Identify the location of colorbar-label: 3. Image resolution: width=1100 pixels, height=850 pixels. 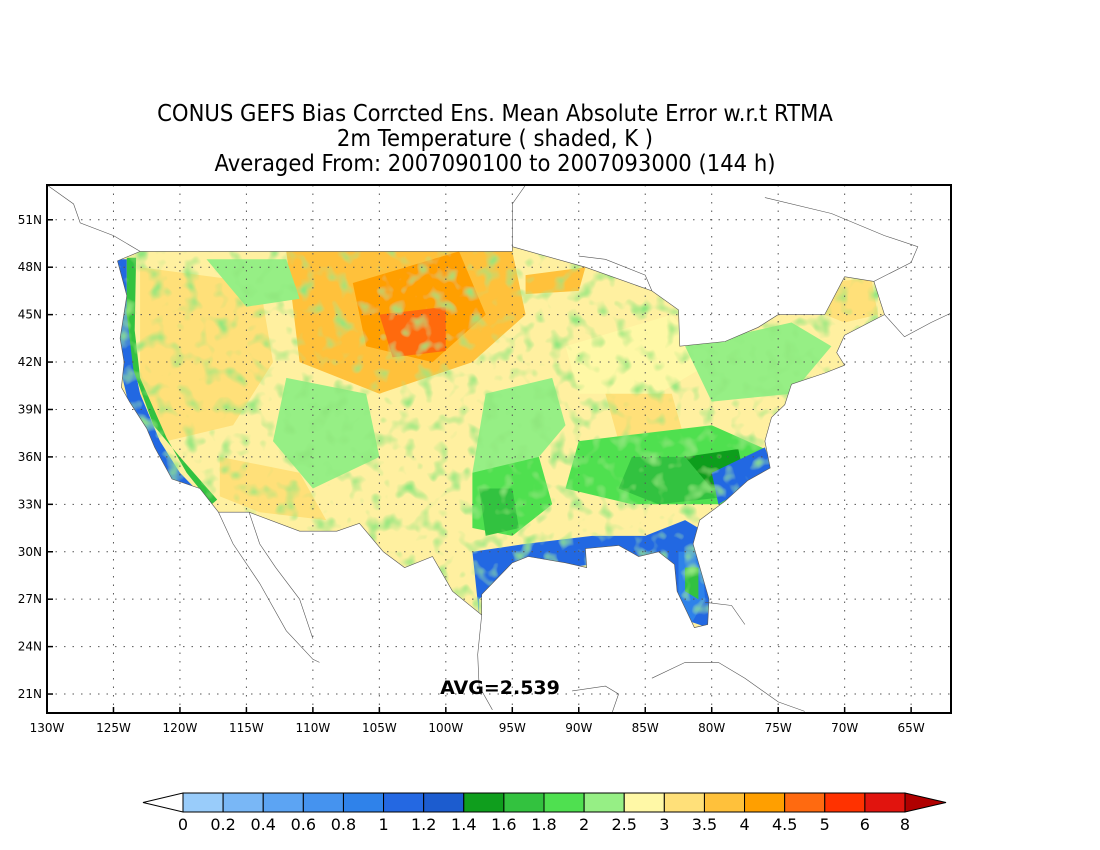
(664, 824).